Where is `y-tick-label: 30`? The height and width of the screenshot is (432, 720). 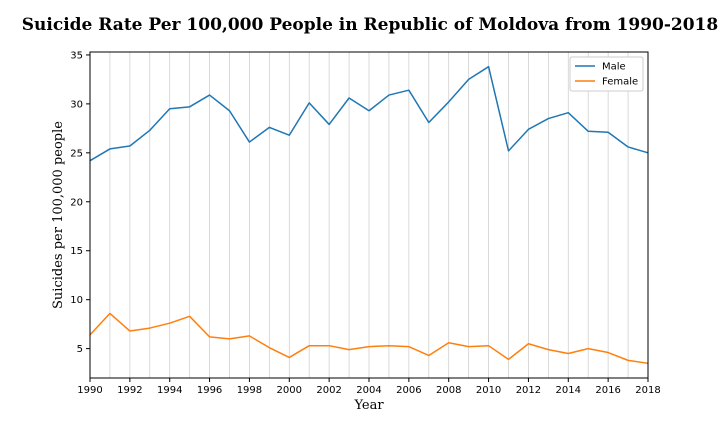 y-tick-label: 30 is located at coordinates (76, 104).